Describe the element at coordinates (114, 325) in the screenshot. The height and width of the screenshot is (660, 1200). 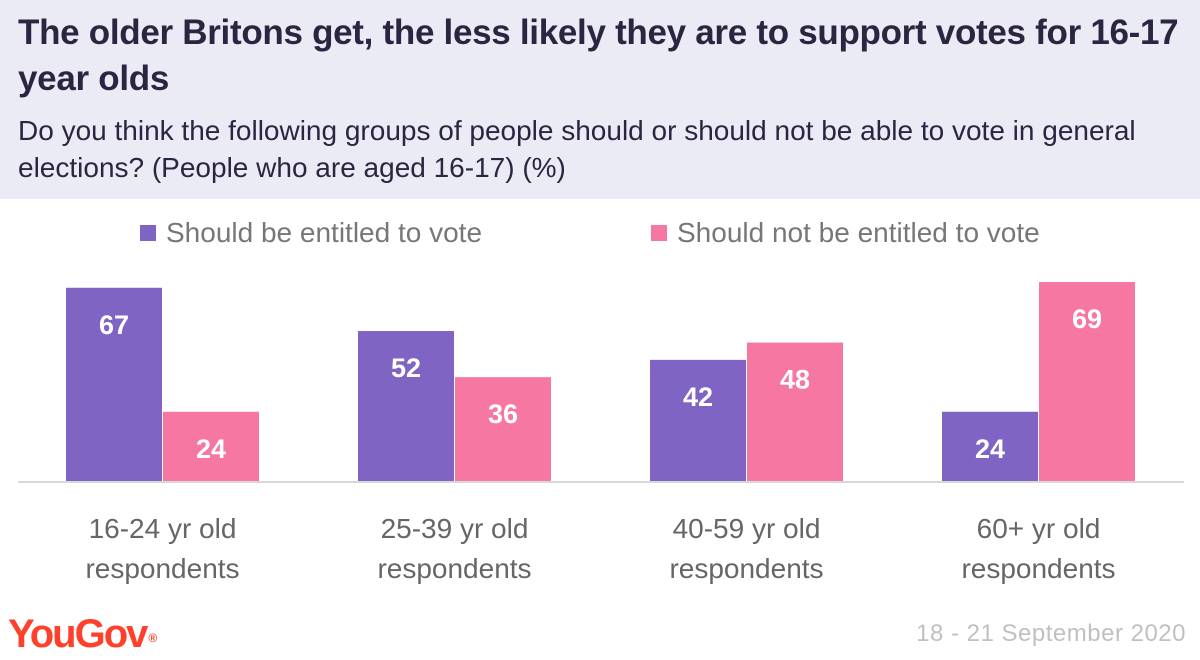
I see `data-label-should-be-entitled-to-vote-16-24-yr-old: 67` at that location.